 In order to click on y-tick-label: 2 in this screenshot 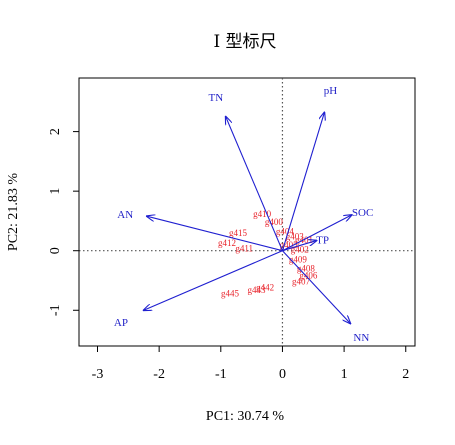, I will do `click(55, 131)`.